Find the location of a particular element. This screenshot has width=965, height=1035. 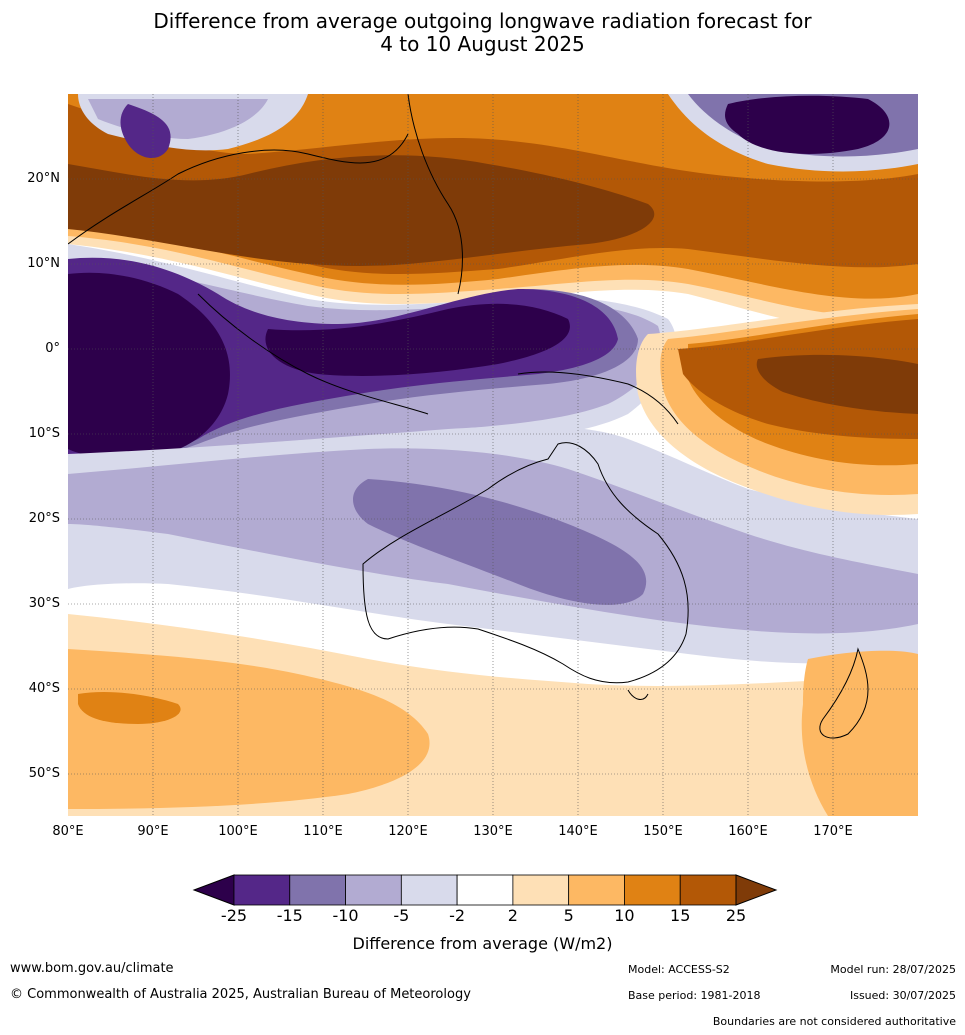

title-line-2: 4 to 10 August 2025 is located at coordinates (482, 44).